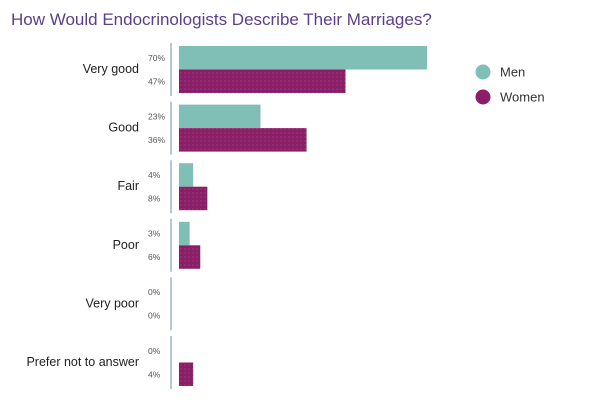 The width and height of the screenshot is (600, 408). I want to click on bar-texture-women-poor, so click(190, 257).